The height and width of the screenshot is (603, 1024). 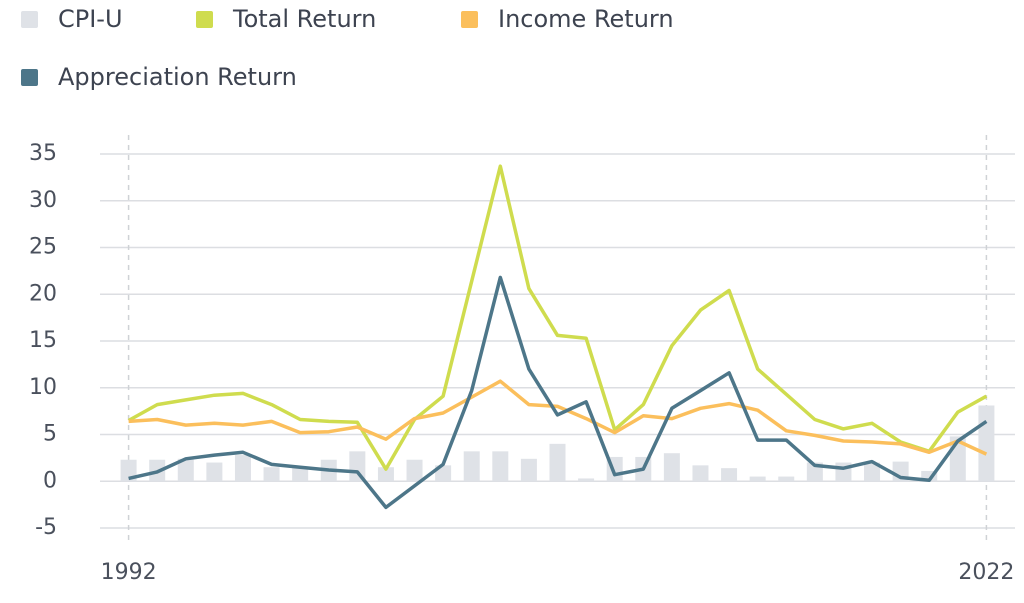 What do you see at coordinates (90, 19) in the screenshot?
I see `legend-label: CPI-U` at bounding box center [90, 19].